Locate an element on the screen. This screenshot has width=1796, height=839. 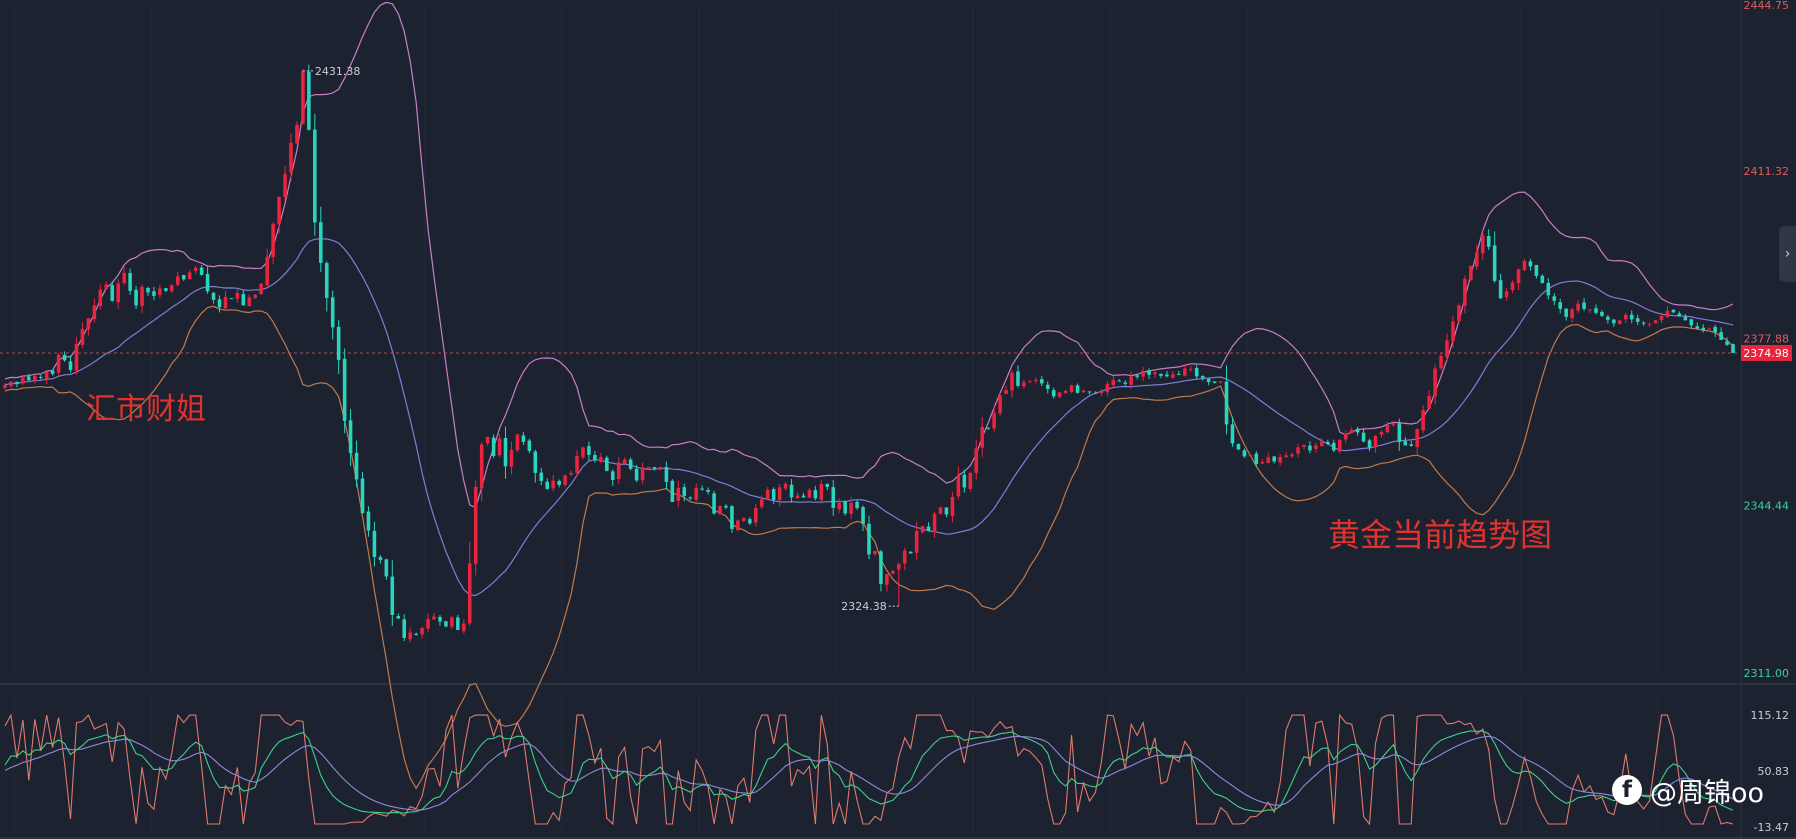
last-price-tag is located at coordinates (1766, 352).